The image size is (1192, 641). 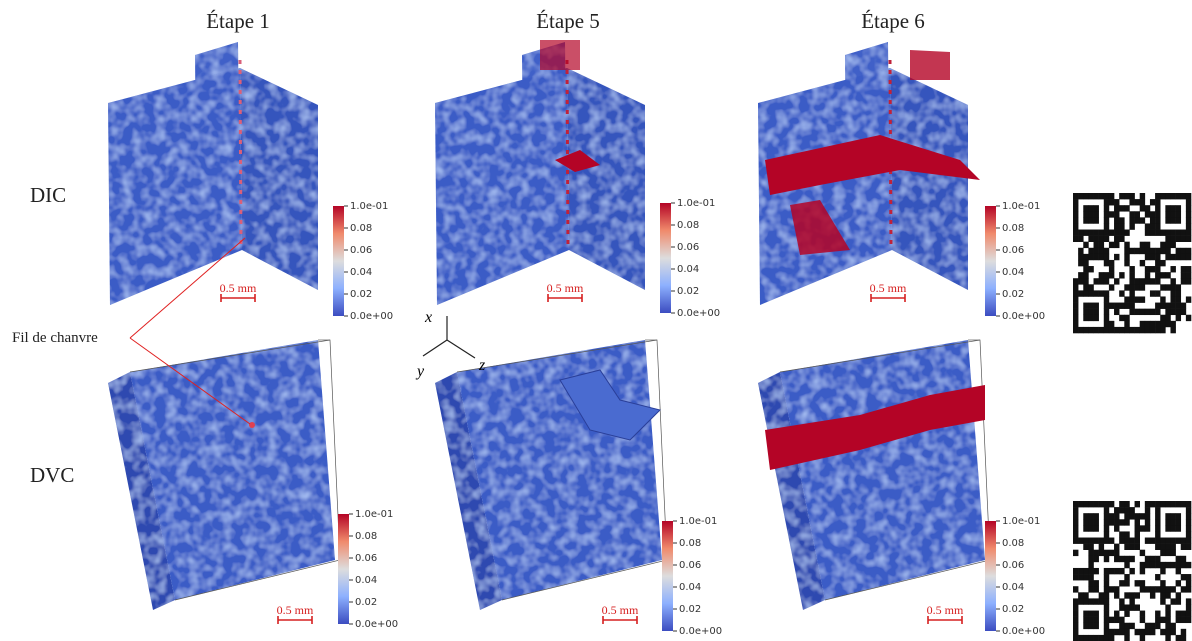 What do you see at coordinates (1013, 587) in the screenshot?
I see `colorbar-tick-label: 0.04` at bounding box center [1013, 587].